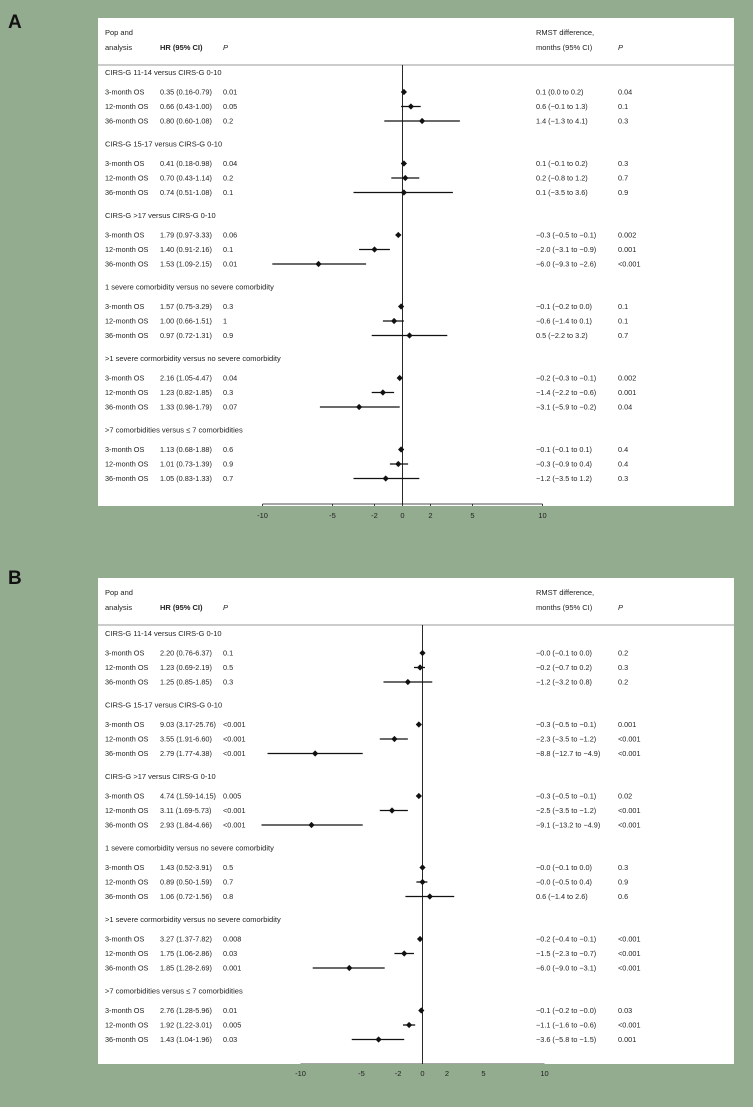 The image size is (753, 1107). Describe the element at coordinates (562, 121) in the screenshot. I see `row-rmst: 1.4 (−1.3 to 4.1)` at that location.